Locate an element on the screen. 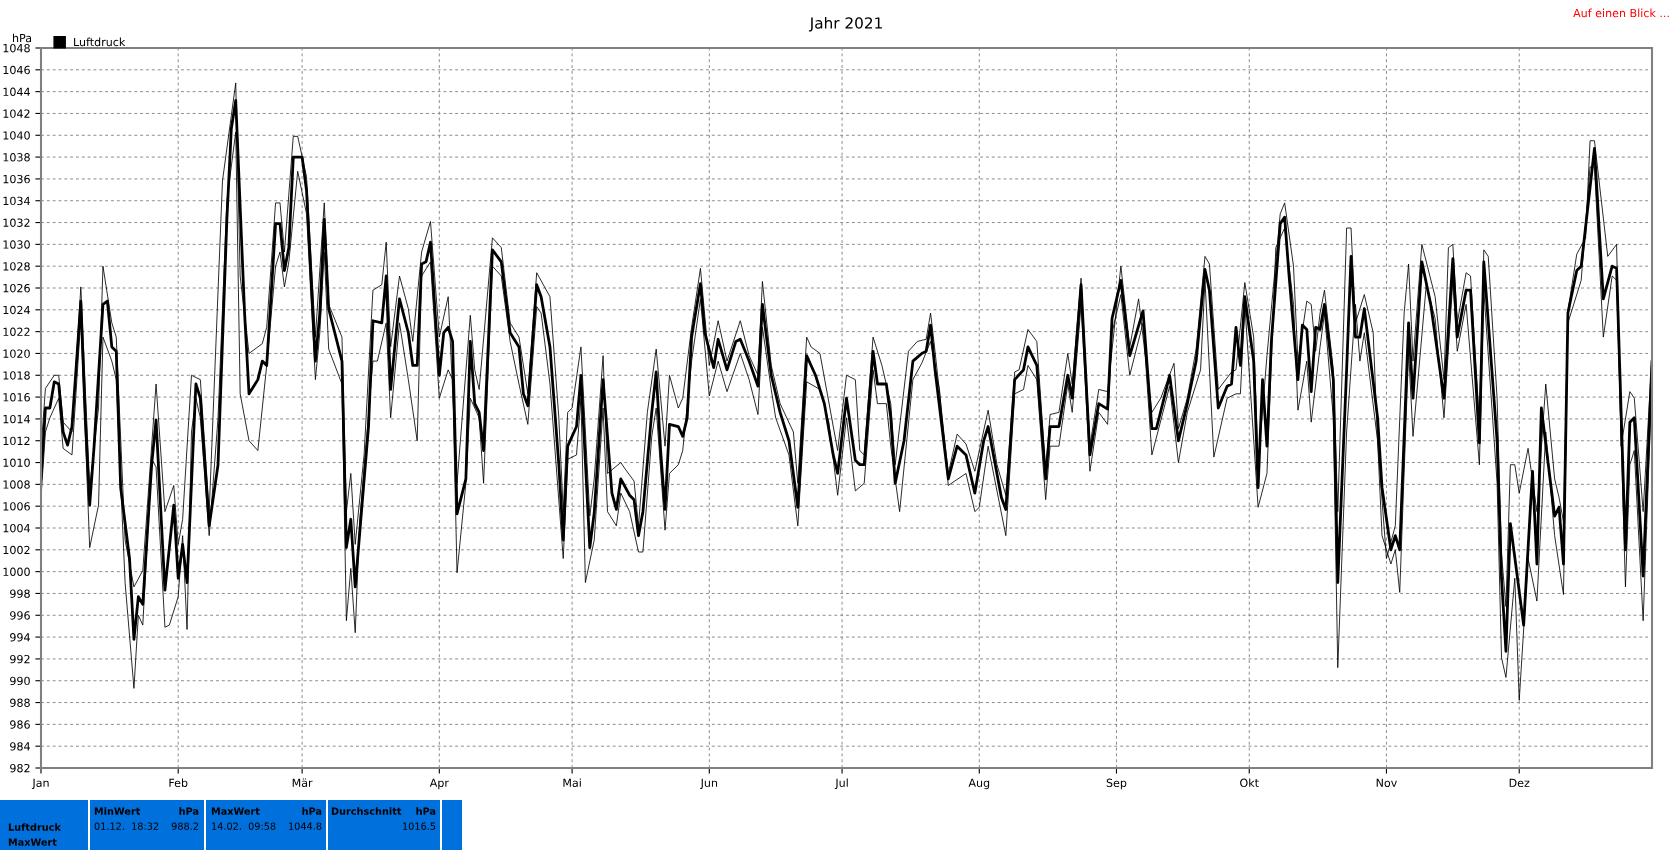 This screenshot has width=1677, height=850. x-tick-label: Mär is located at coordinates (302, 783).